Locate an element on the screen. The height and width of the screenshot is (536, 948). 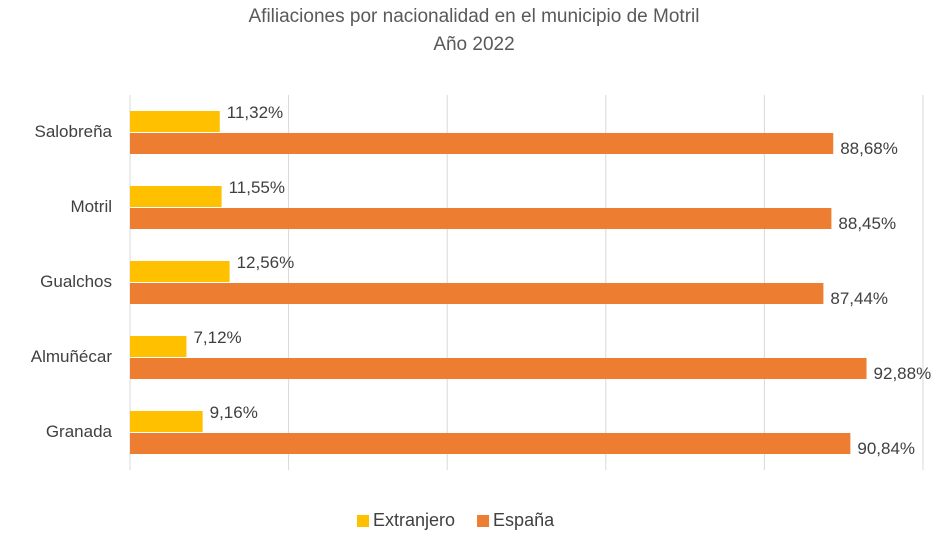
data-label: 12,56% is located at coordinates (266, 262).